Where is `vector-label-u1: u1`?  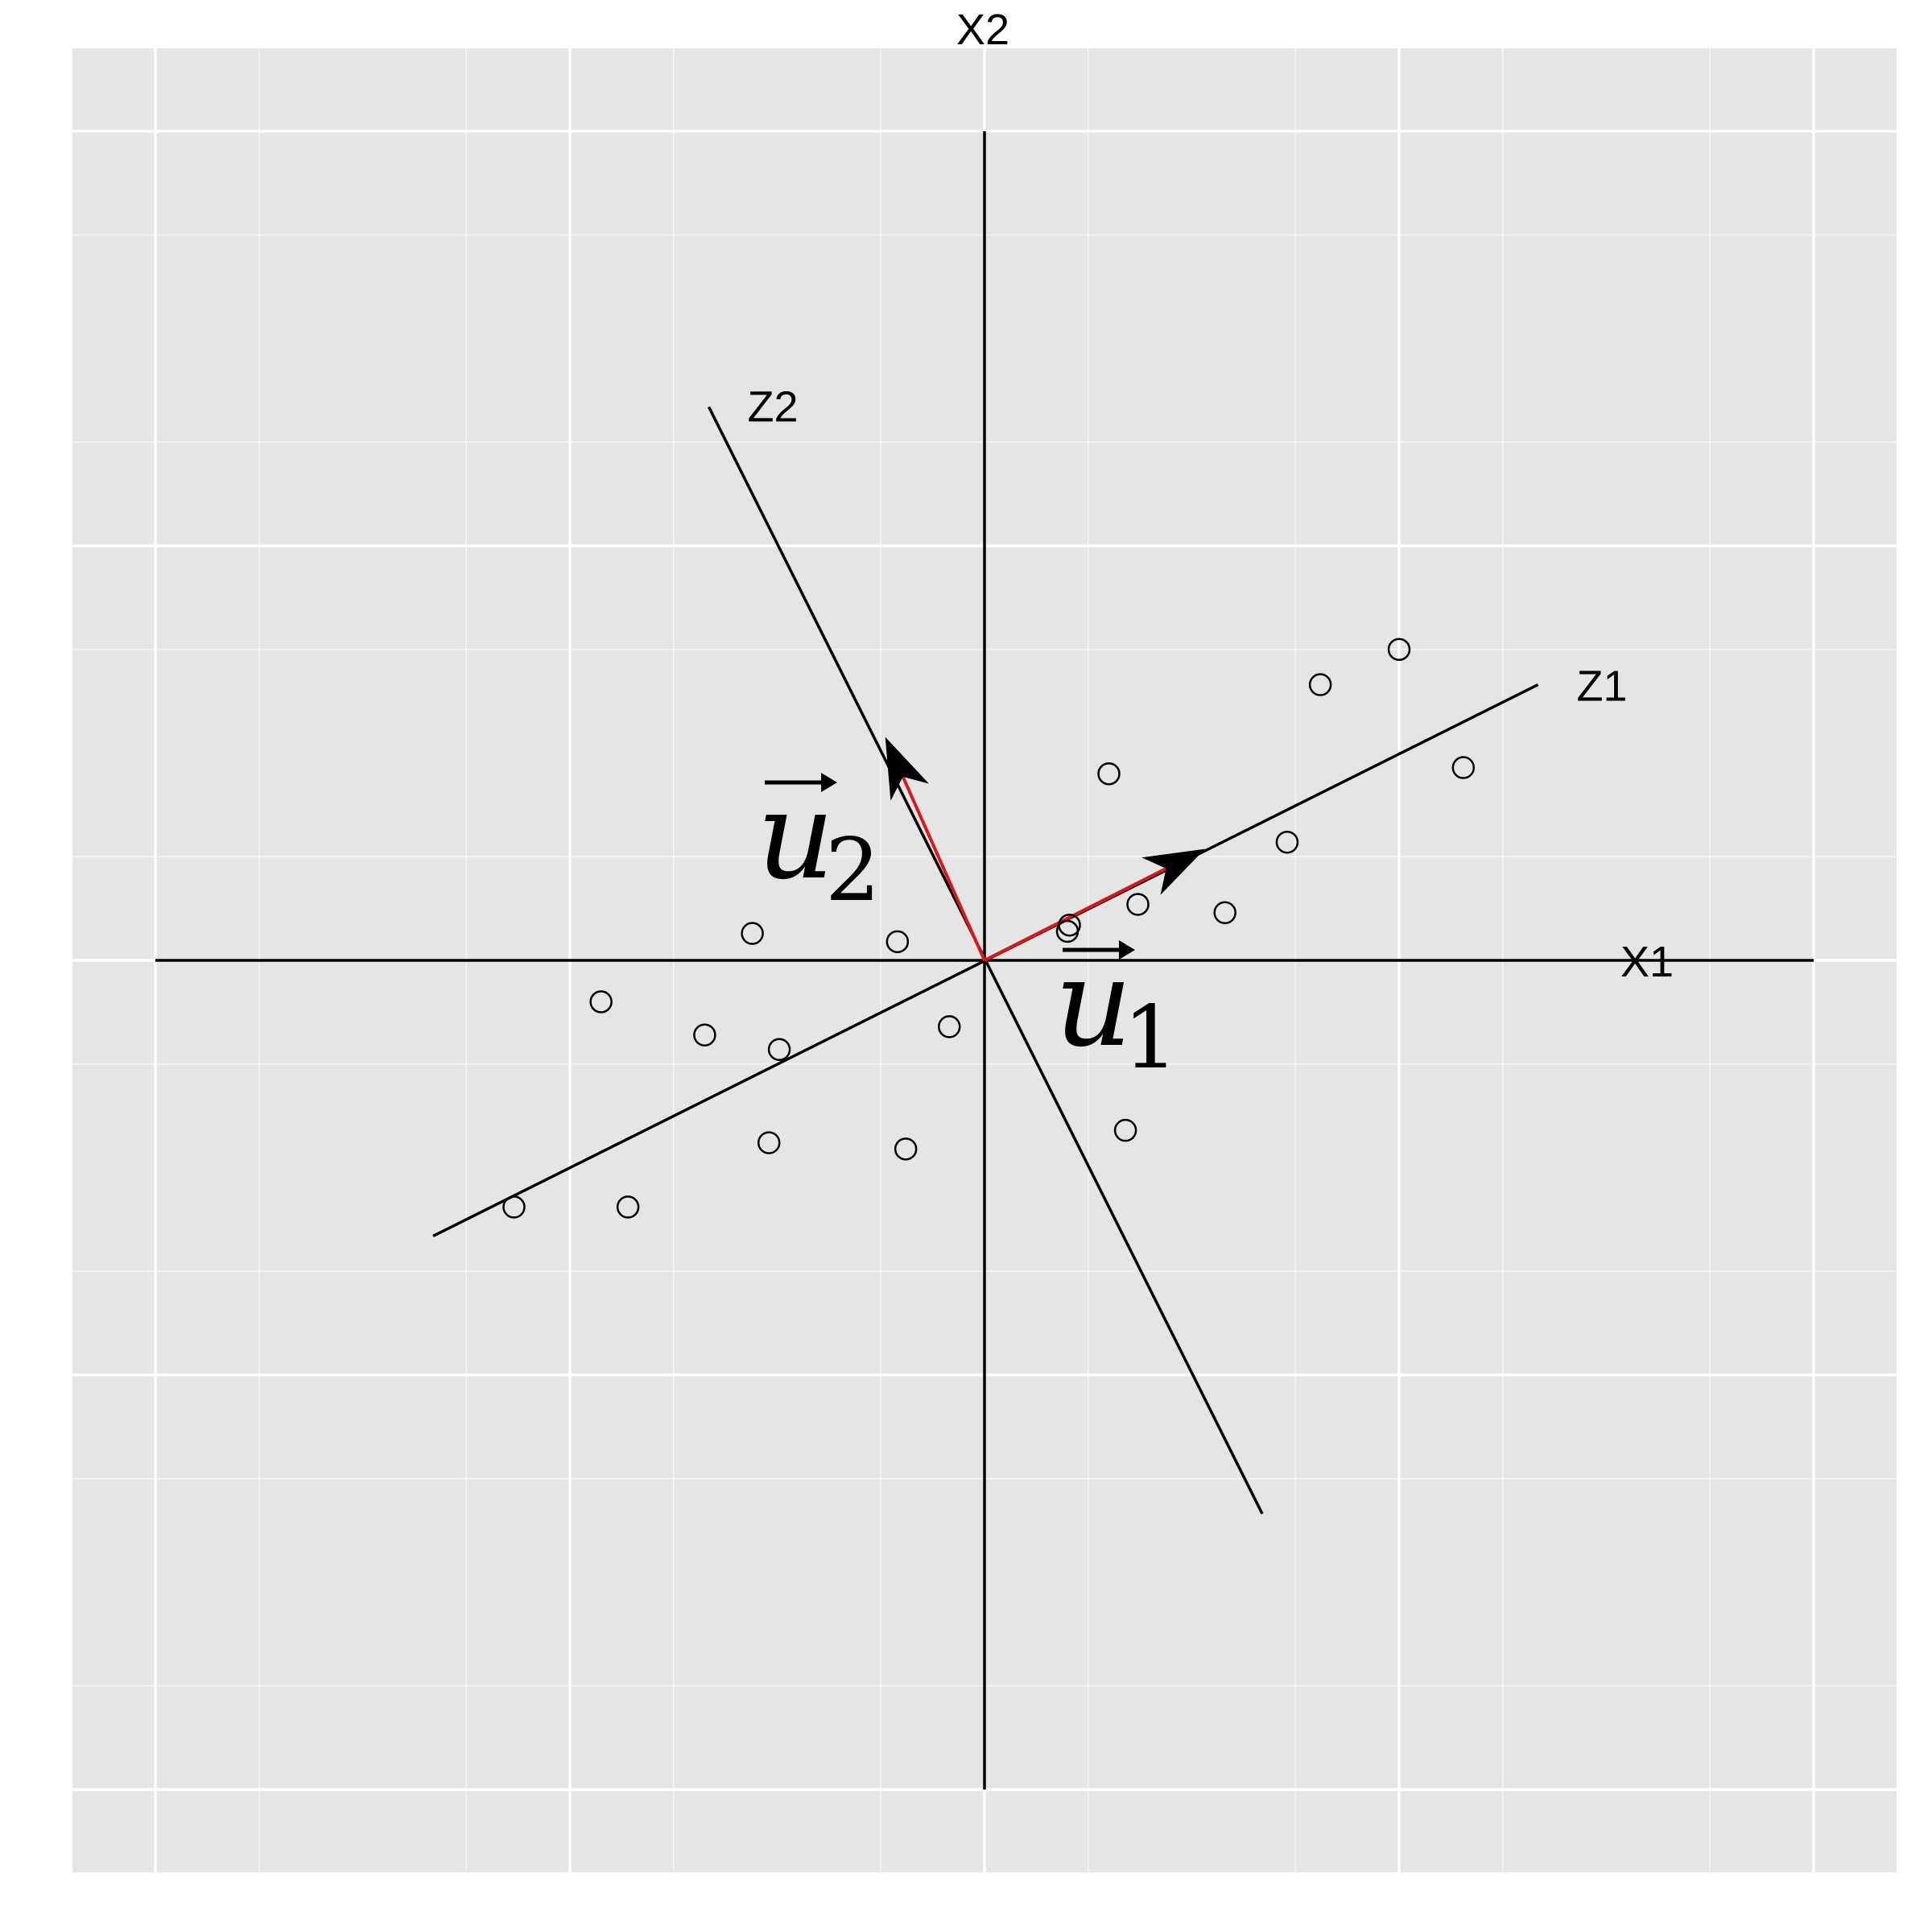 vector-label-u1: u1 is located at coordinates (1117, 1011).